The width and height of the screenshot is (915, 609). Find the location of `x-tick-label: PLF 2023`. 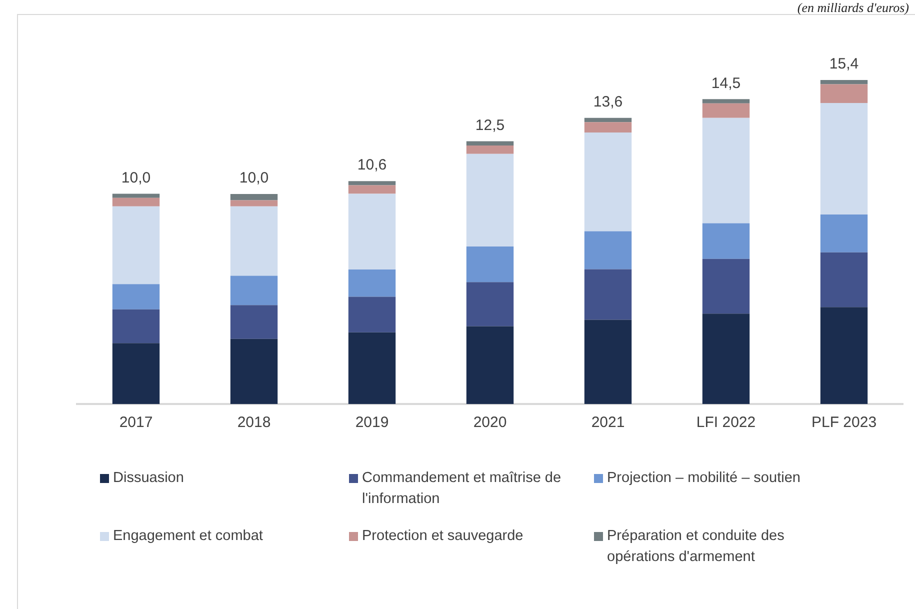

x-tick-label: PLF 2023 is located at coordinates (844, 423).